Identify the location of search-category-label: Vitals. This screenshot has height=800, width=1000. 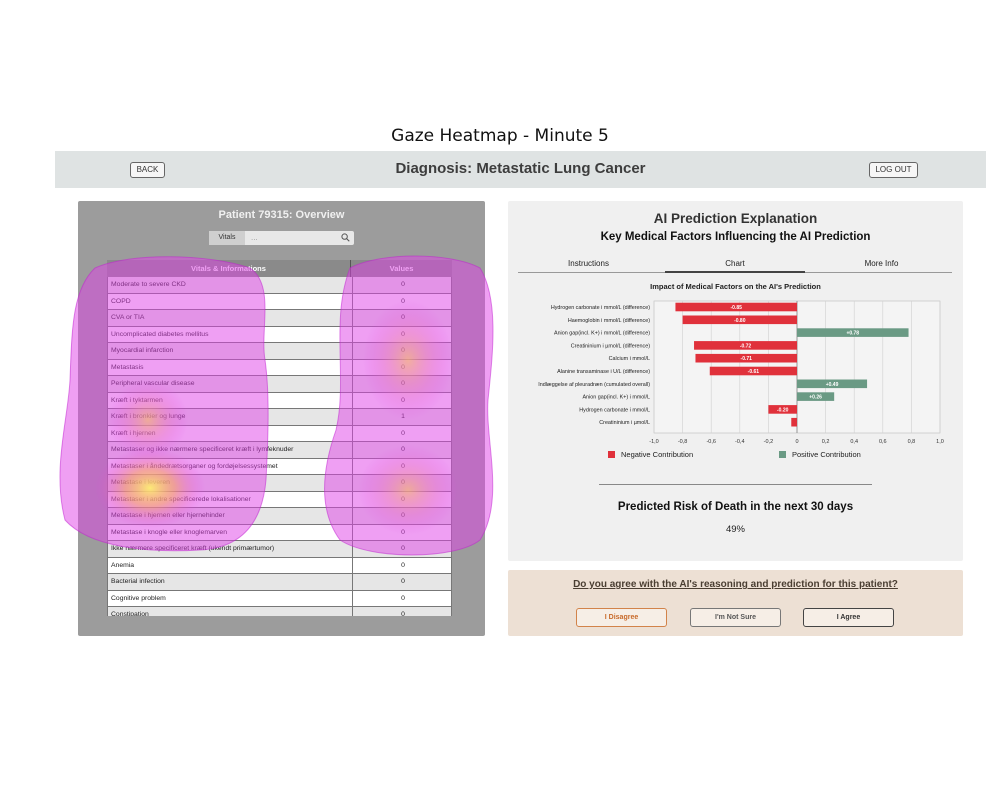
(227, 238).